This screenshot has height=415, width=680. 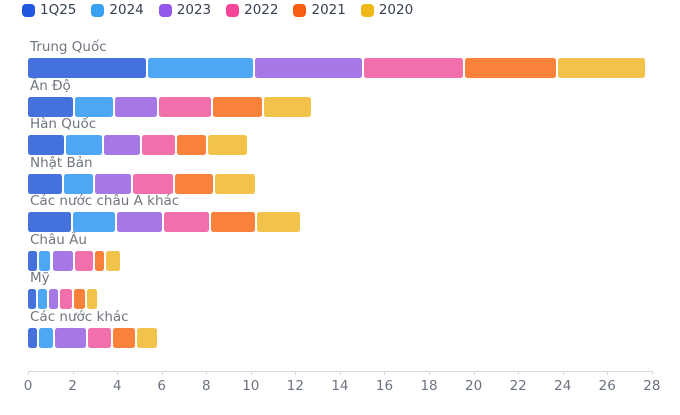 What do you see at coordinates (117, 10) in the screenshot?
I see `legend-item-2024: 2024` at bounding box center [117, 10].